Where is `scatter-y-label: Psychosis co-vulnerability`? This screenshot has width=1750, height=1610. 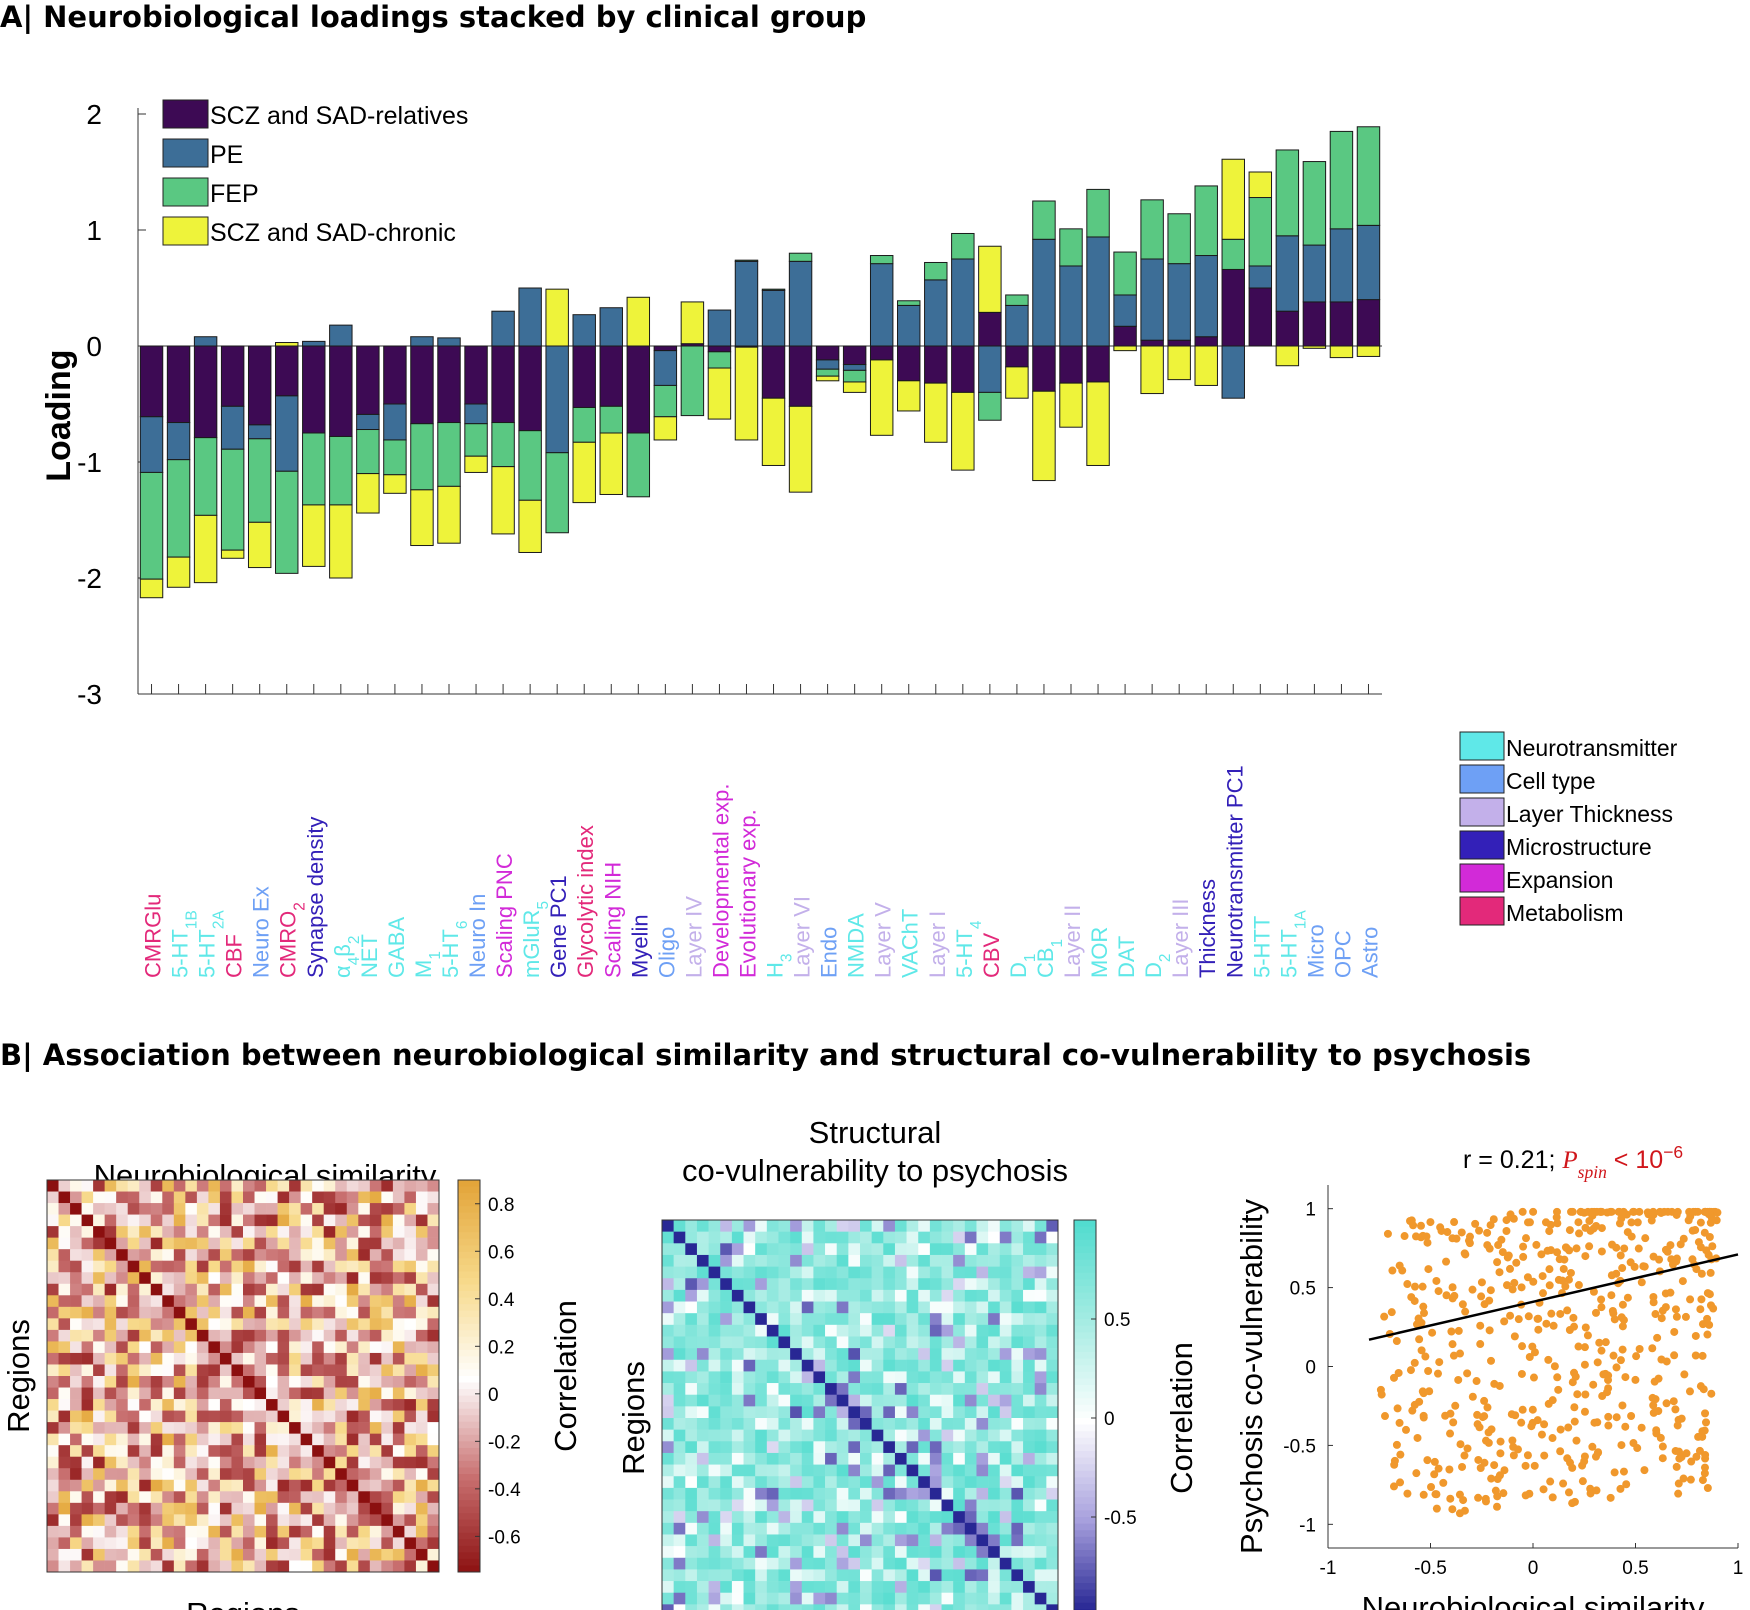
scatter-y-label: Psychosis co-vulnerability is located at coordinates (1251, 1376).